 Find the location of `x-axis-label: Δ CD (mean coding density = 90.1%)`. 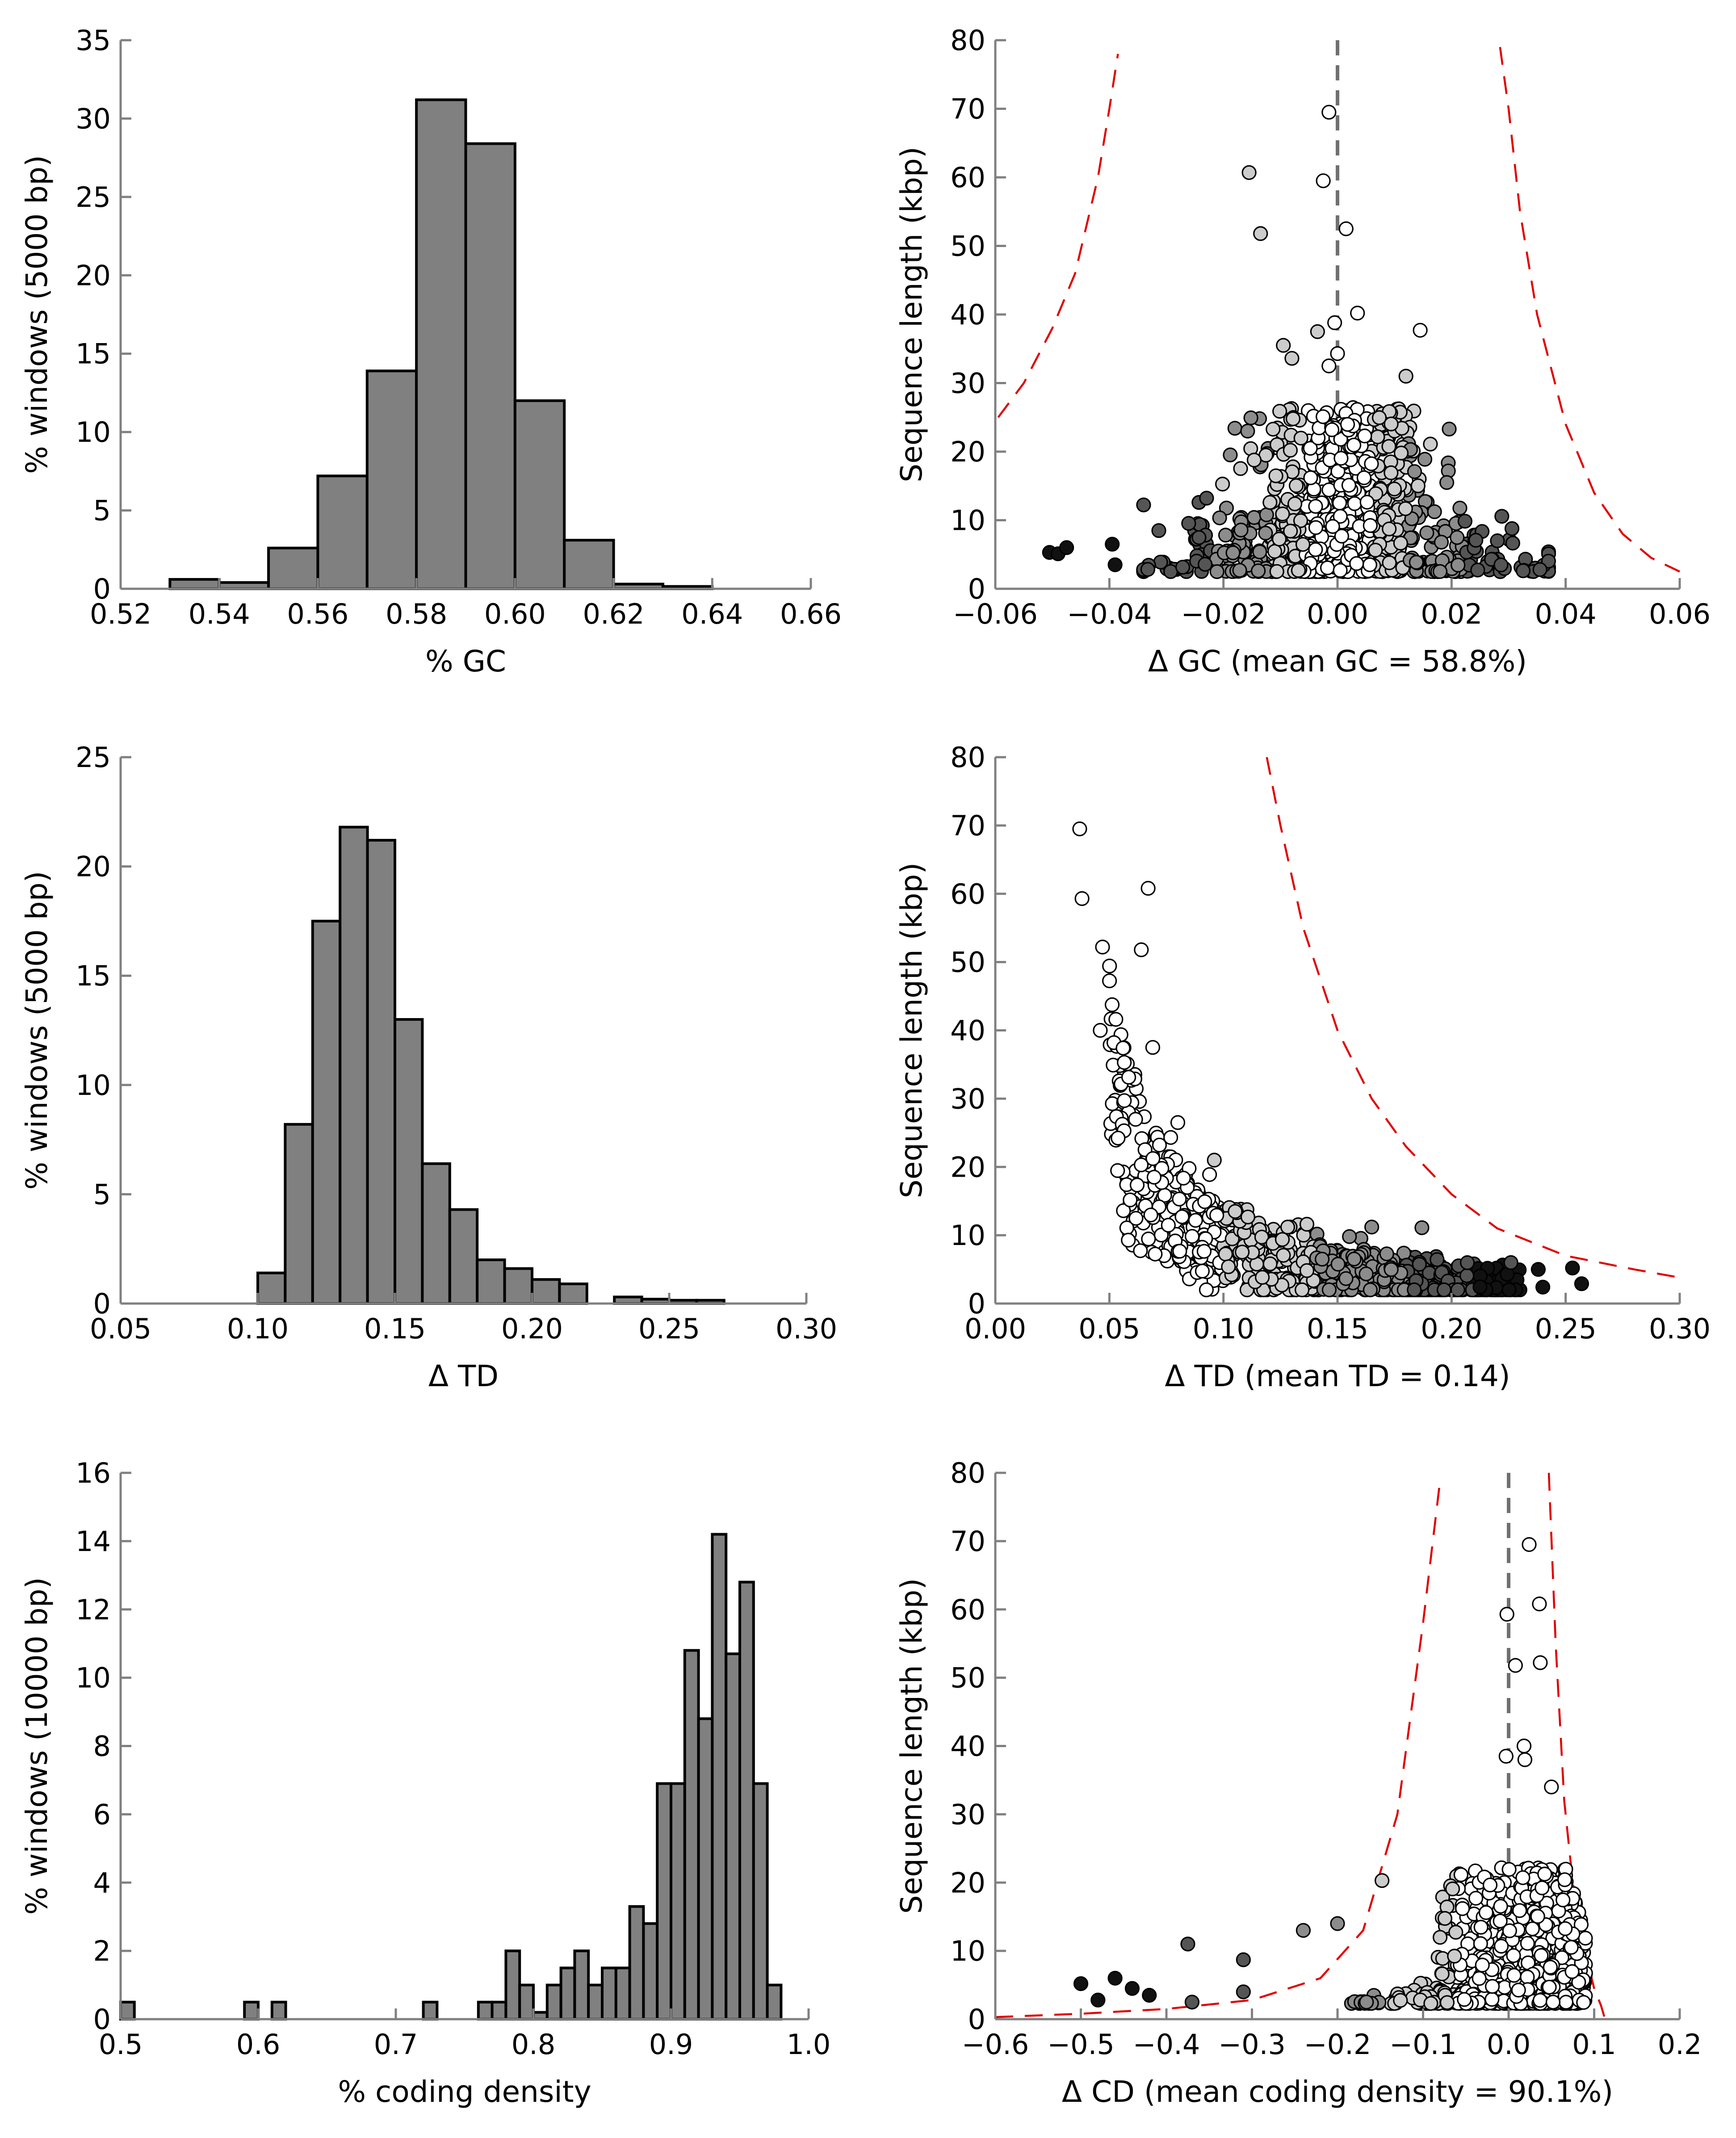

x-axis-label: Δ CD (mean coding density = 90.1%) is located at coordinates (1337, 2092).